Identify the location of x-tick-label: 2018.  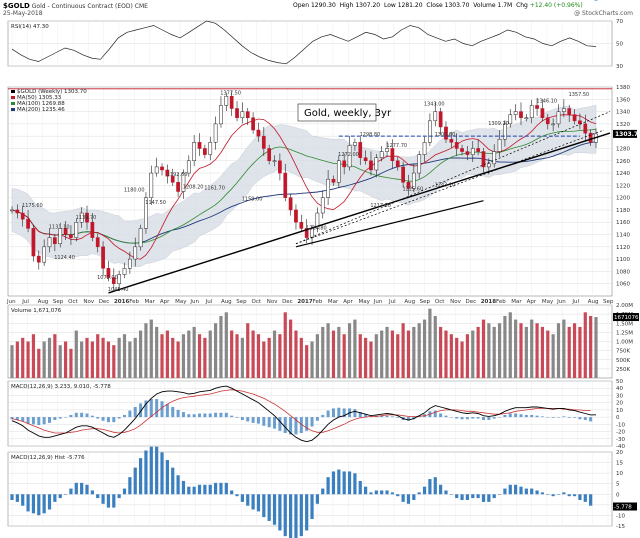
(488, 302).